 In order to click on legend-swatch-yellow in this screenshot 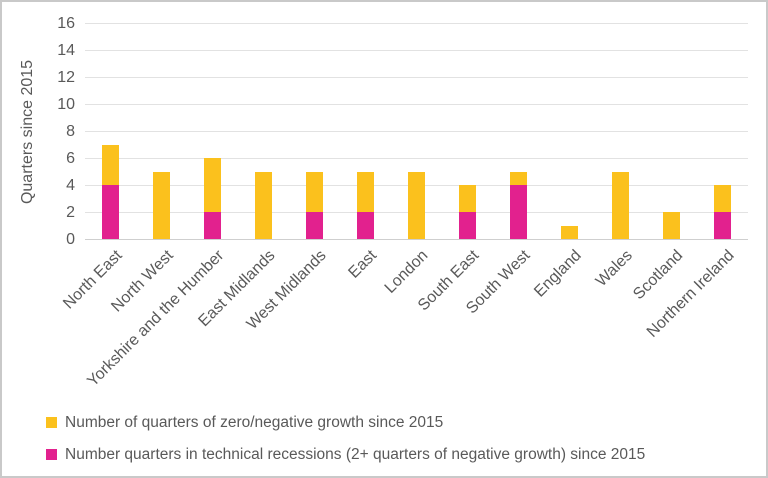, I will do `click(51, 422)`.